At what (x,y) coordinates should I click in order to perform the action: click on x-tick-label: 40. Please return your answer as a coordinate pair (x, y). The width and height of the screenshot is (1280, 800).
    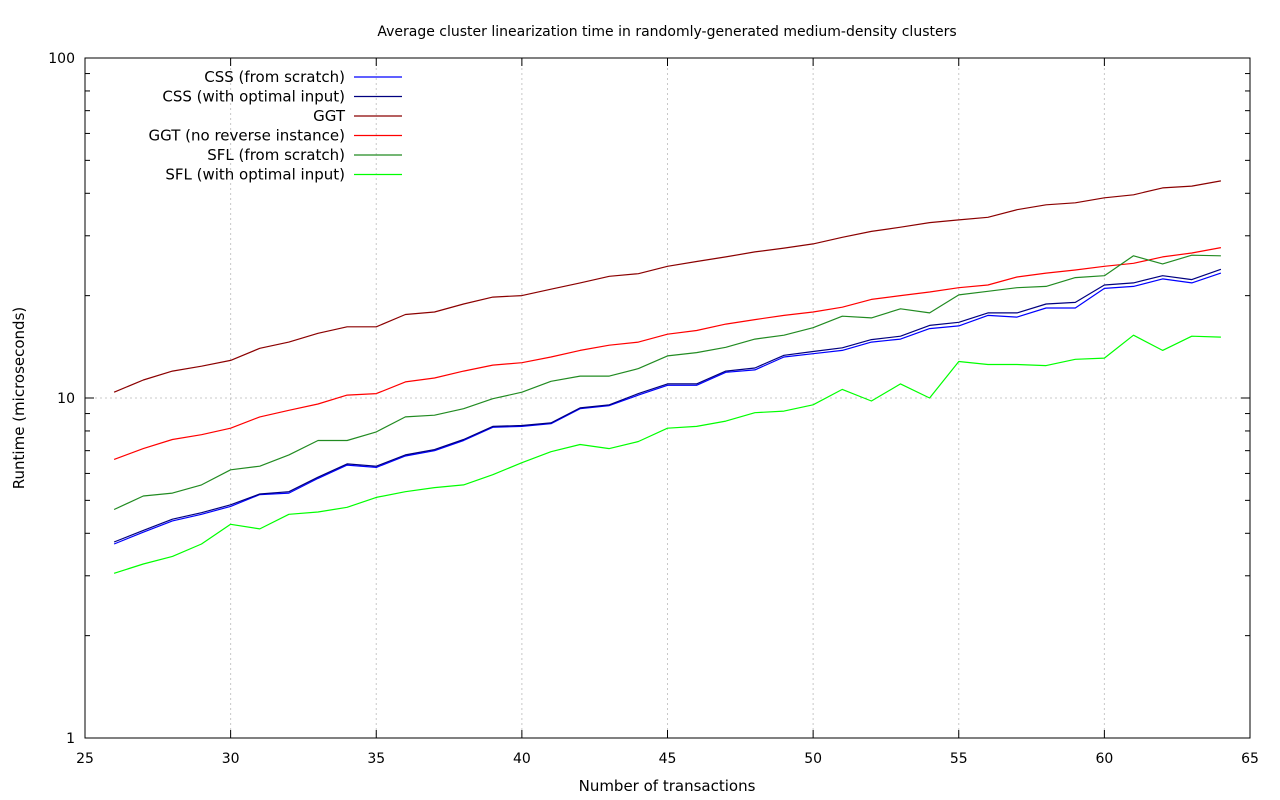
    Looking at the image, I should click on (522, 759).